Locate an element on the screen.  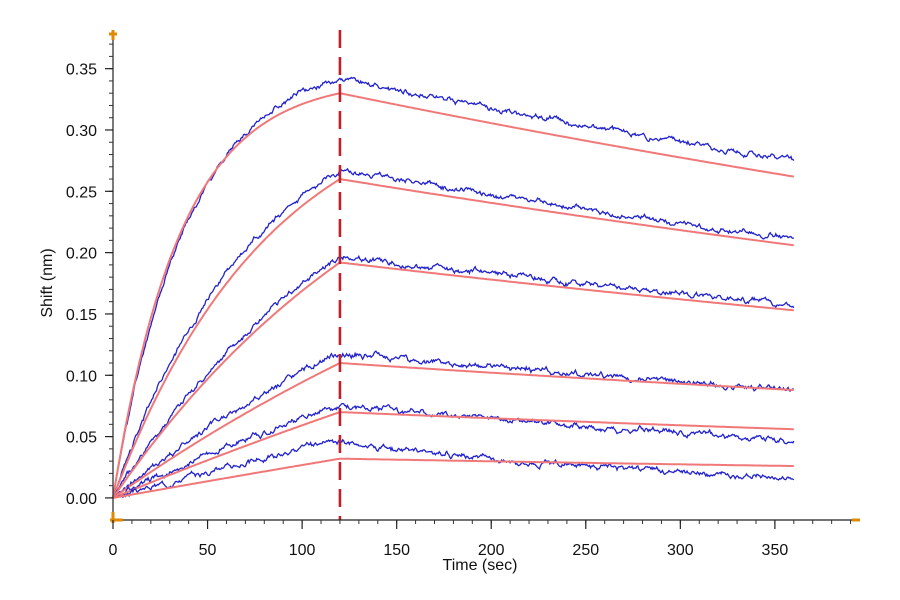
y-tick-label: 0.35 is located at coordinates (81, 70).